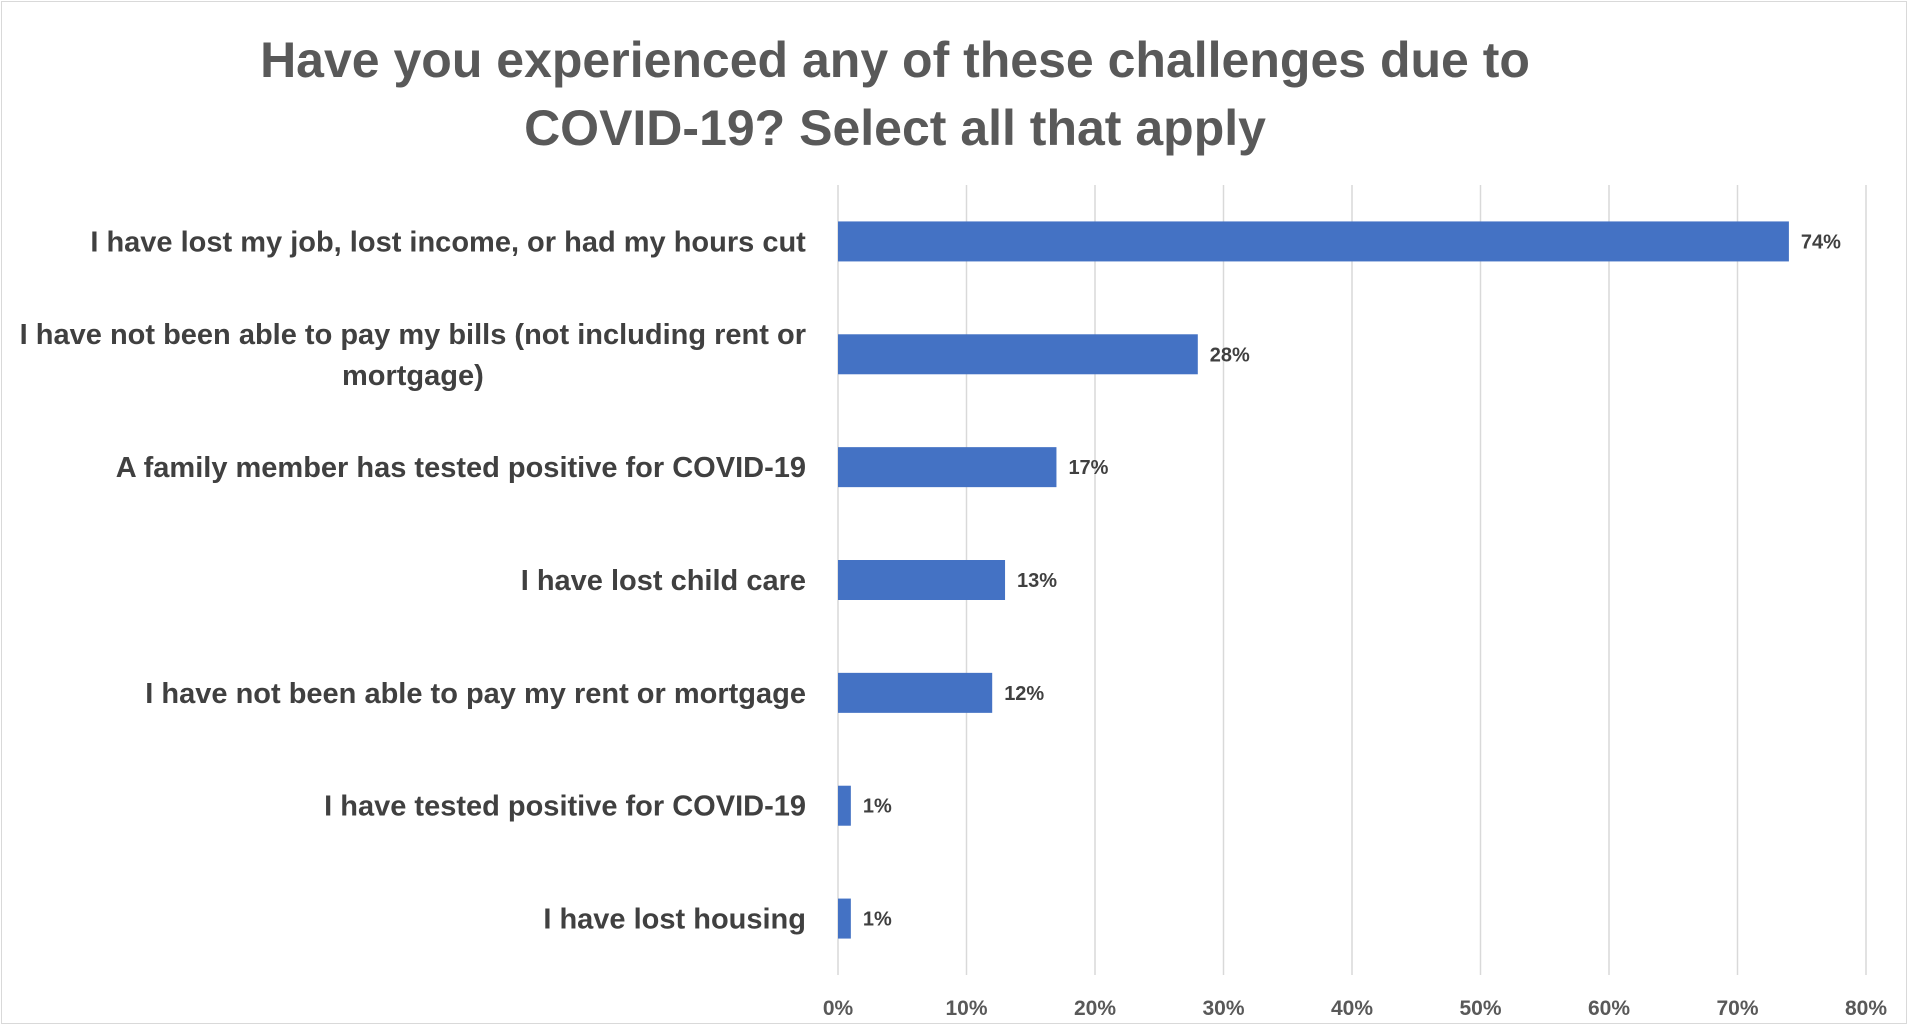 The width and height of the screenshot is (1910, 1027). What do you see at coordinates (1352, 1008) in the screenshot?
I see `x-tick-label: 40%` at bounding box center [1352, 1008].